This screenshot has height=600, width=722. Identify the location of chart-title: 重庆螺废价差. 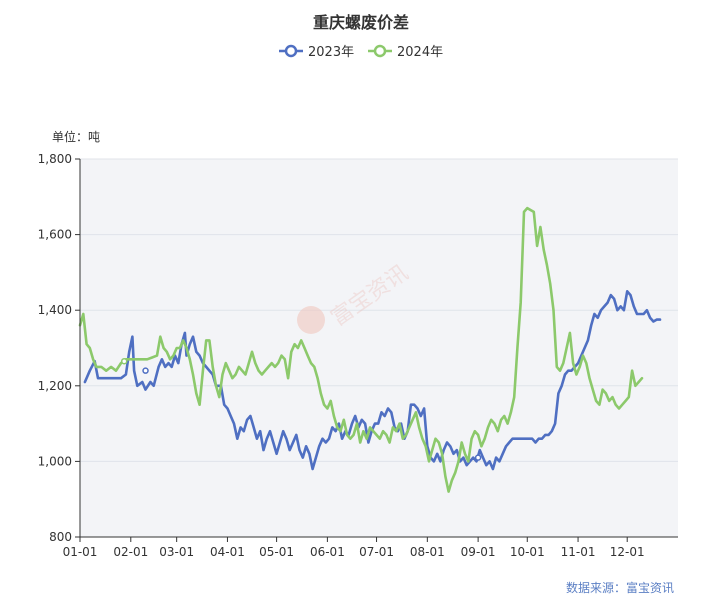
(361, 22).